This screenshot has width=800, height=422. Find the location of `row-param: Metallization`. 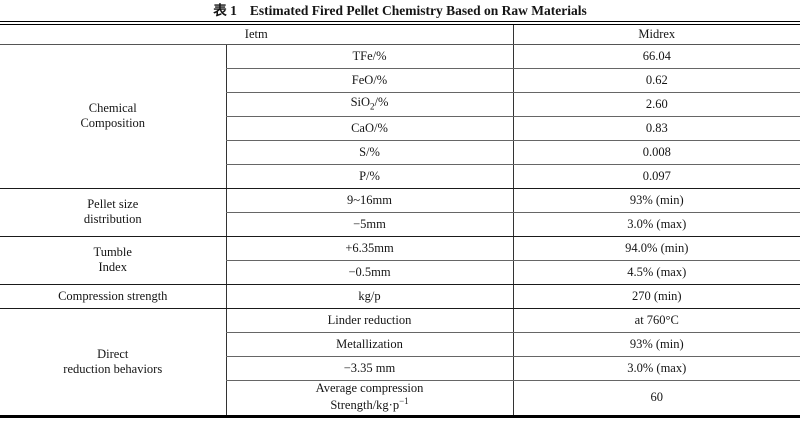

row-param: Metallization is located at coordinates (369, 344).